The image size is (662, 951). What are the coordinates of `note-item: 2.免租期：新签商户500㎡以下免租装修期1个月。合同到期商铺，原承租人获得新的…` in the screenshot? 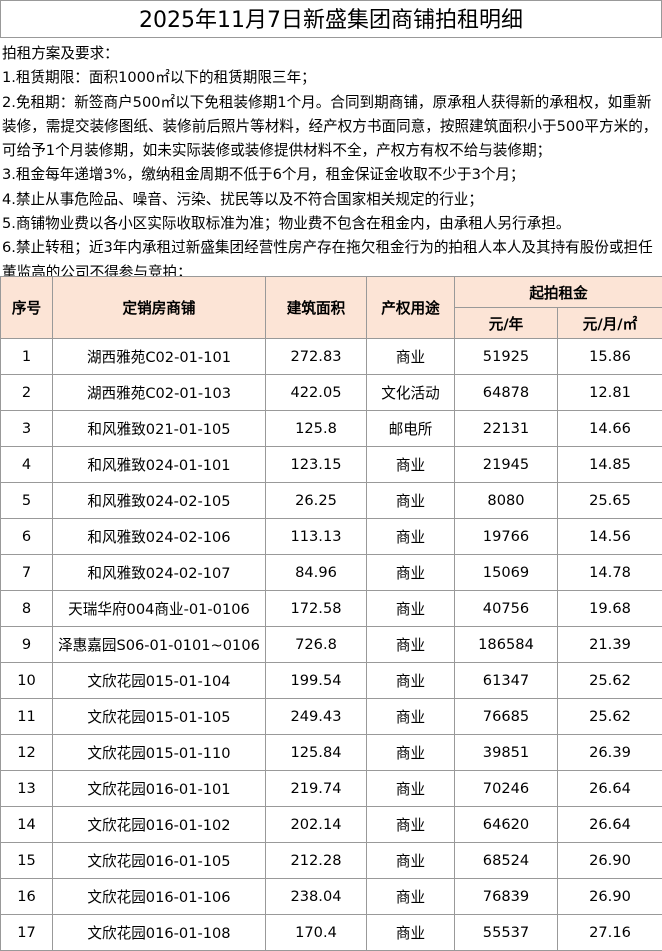 It's located at (331, 127).